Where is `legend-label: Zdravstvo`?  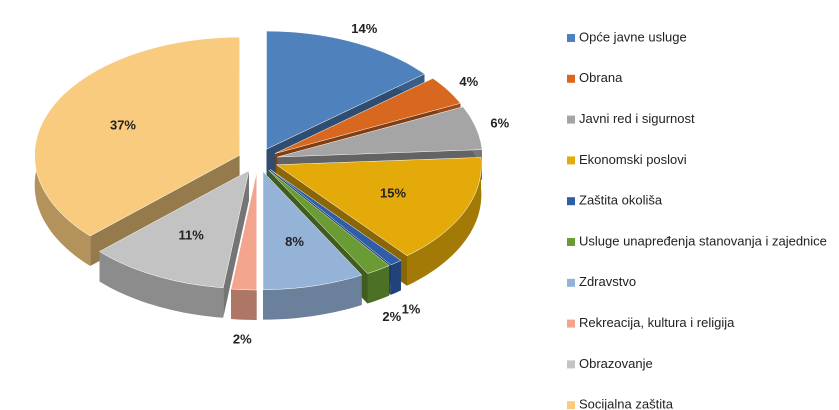
legend-label: Zdravstvo is located at coordinates (607, 281).